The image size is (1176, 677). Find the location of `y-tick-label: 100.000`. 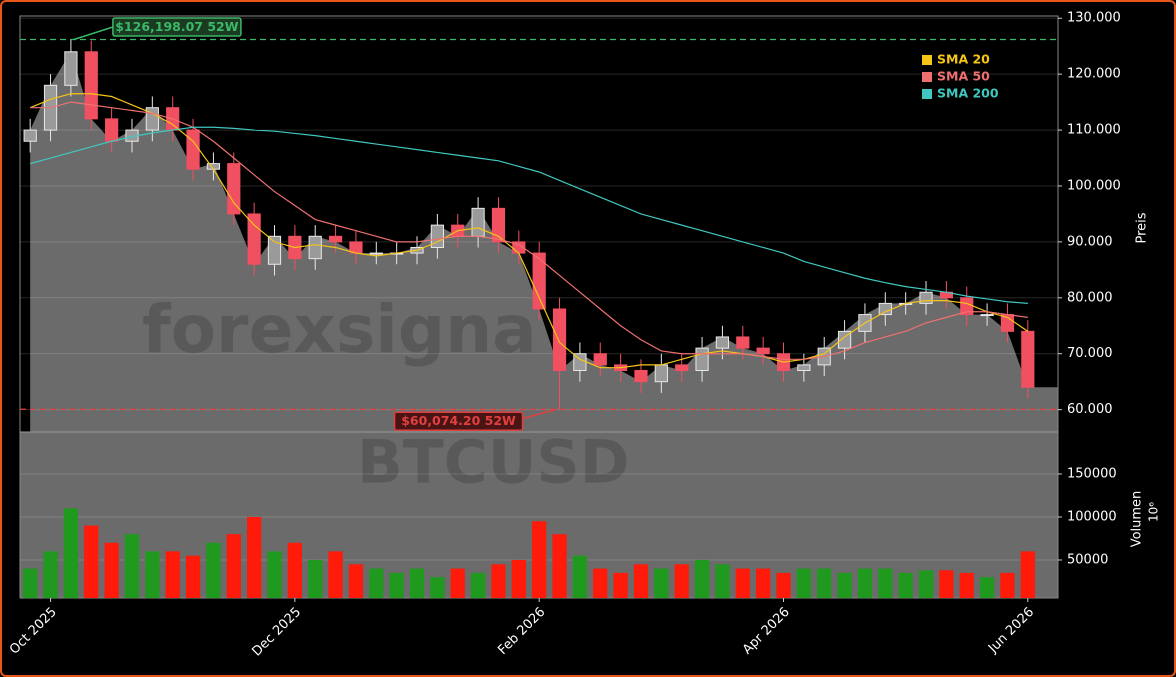

y-tick-label: 100.000 is located at coordinates (1094, 185).